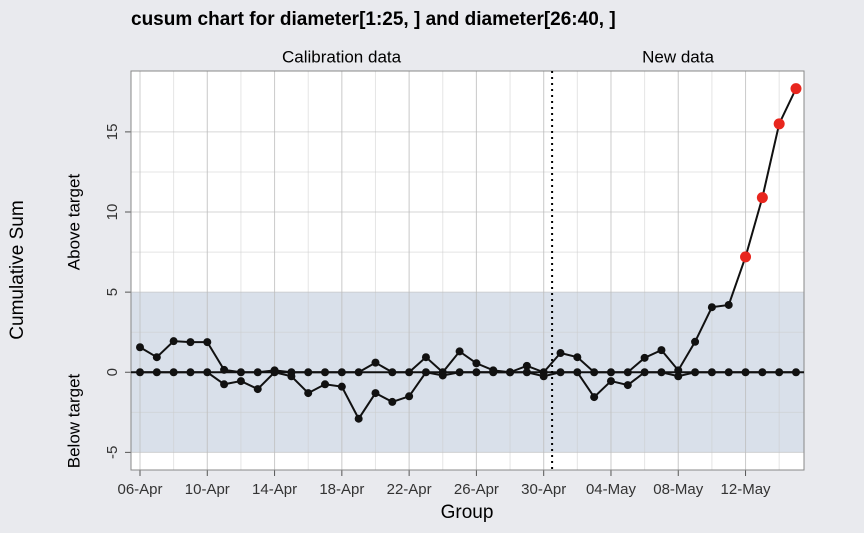 This screenshot has width=864, height=533. I want to click on lower-label: Below target, so click(73, 420).